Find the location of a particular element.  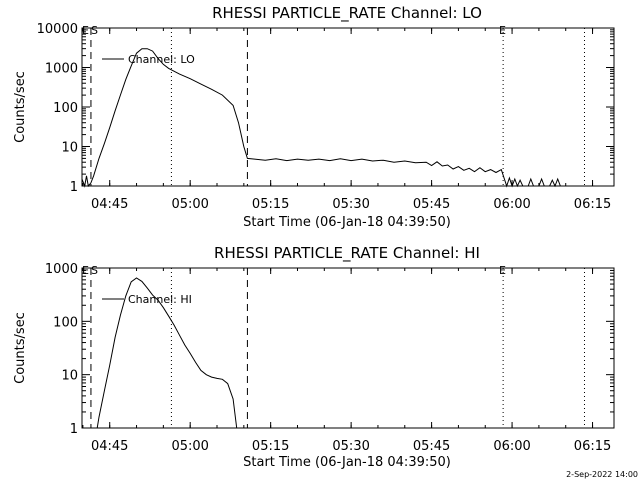

chart-lo-title: RHESSI PARTICLE_RATE Channel: LO is located at coordinates (347, 13).